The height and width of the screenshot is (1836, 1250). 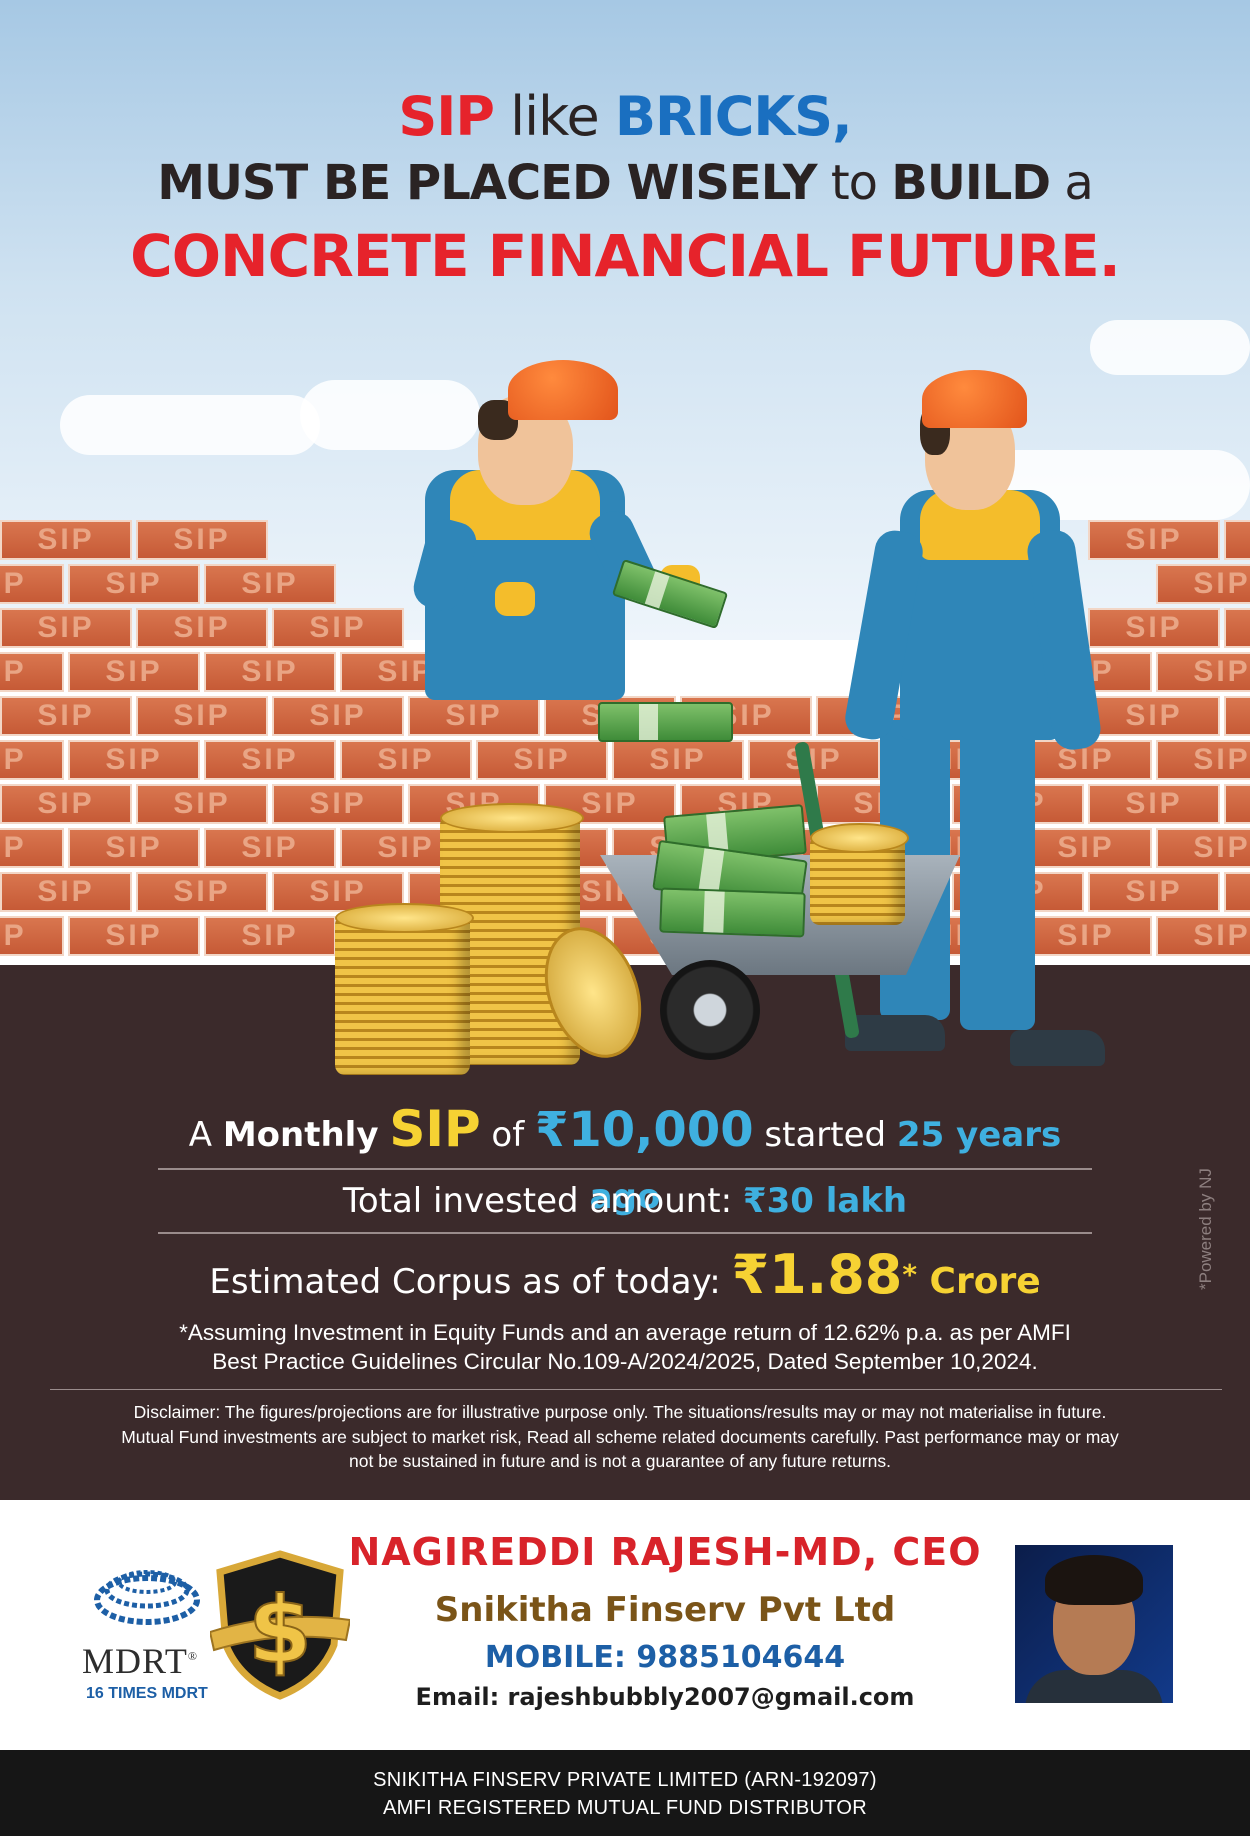 What do you see at coordinates (854, 183) in the screenshot?
I see `headline-to: to` at bounding box center [854, 183].